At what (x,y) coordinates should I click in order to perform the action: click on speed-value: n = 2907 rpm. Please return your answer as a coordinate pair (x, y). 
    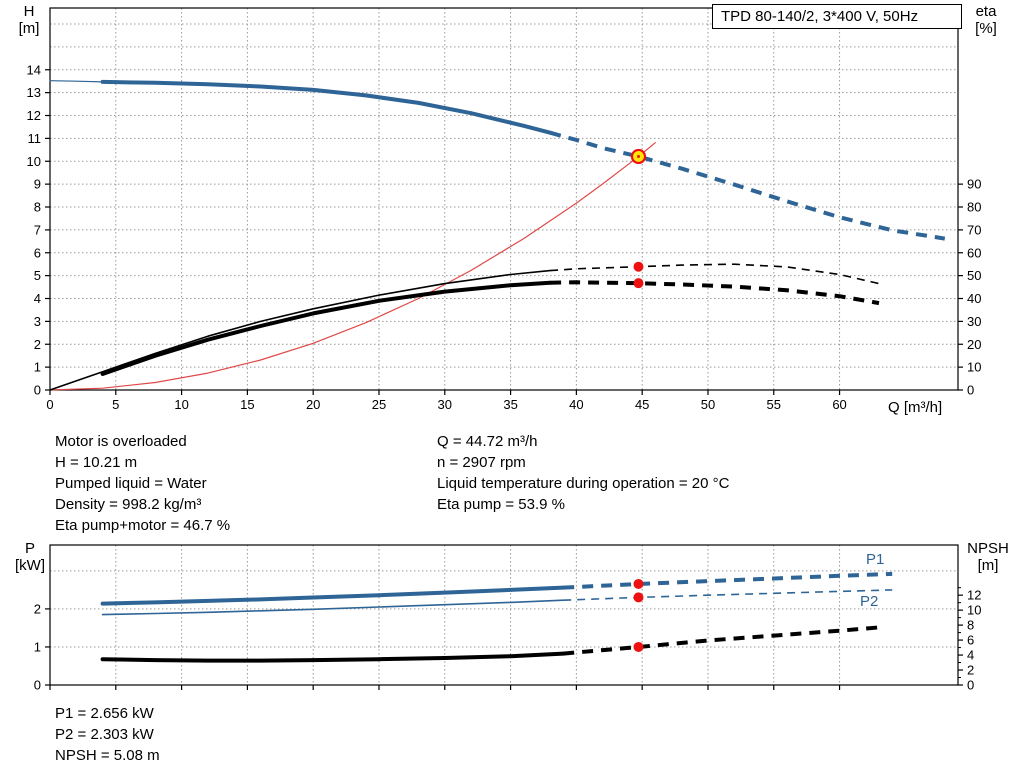
    Looking at the image, I should click on (481, 462).